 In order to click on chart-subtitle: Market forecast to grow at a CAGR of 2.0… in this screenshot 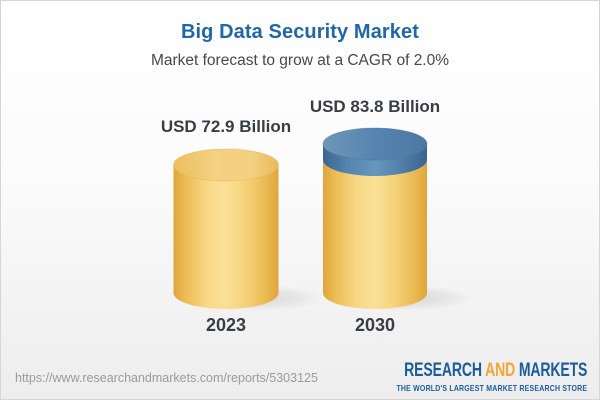, I will do `click(300, 60)`.